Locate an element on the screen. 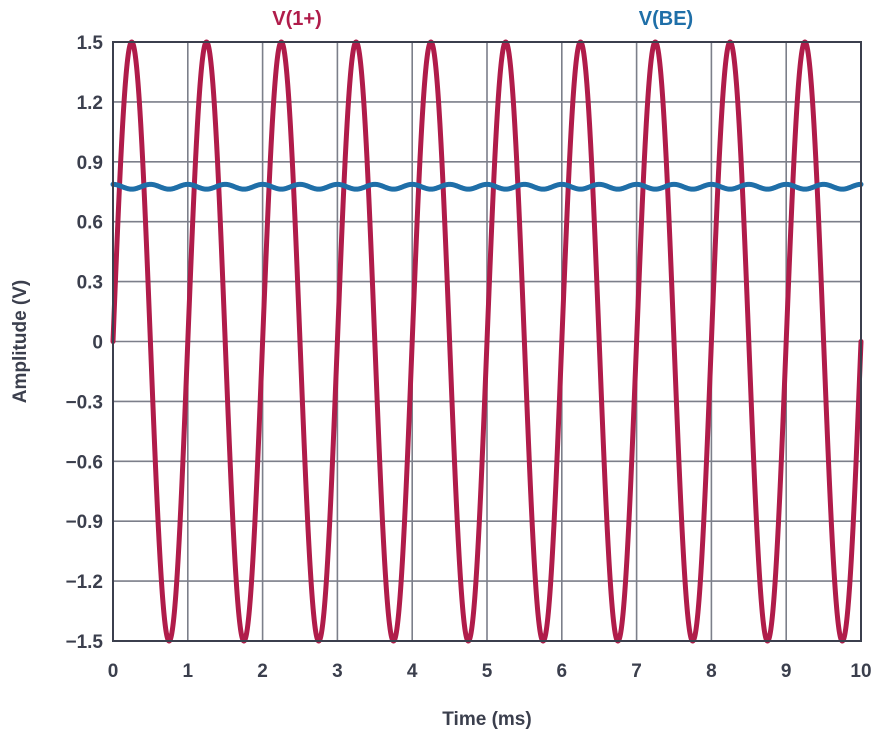 This screenshot has width=883, height=737. y-tick-label: −0.9 is located at coordinates (84, 522).